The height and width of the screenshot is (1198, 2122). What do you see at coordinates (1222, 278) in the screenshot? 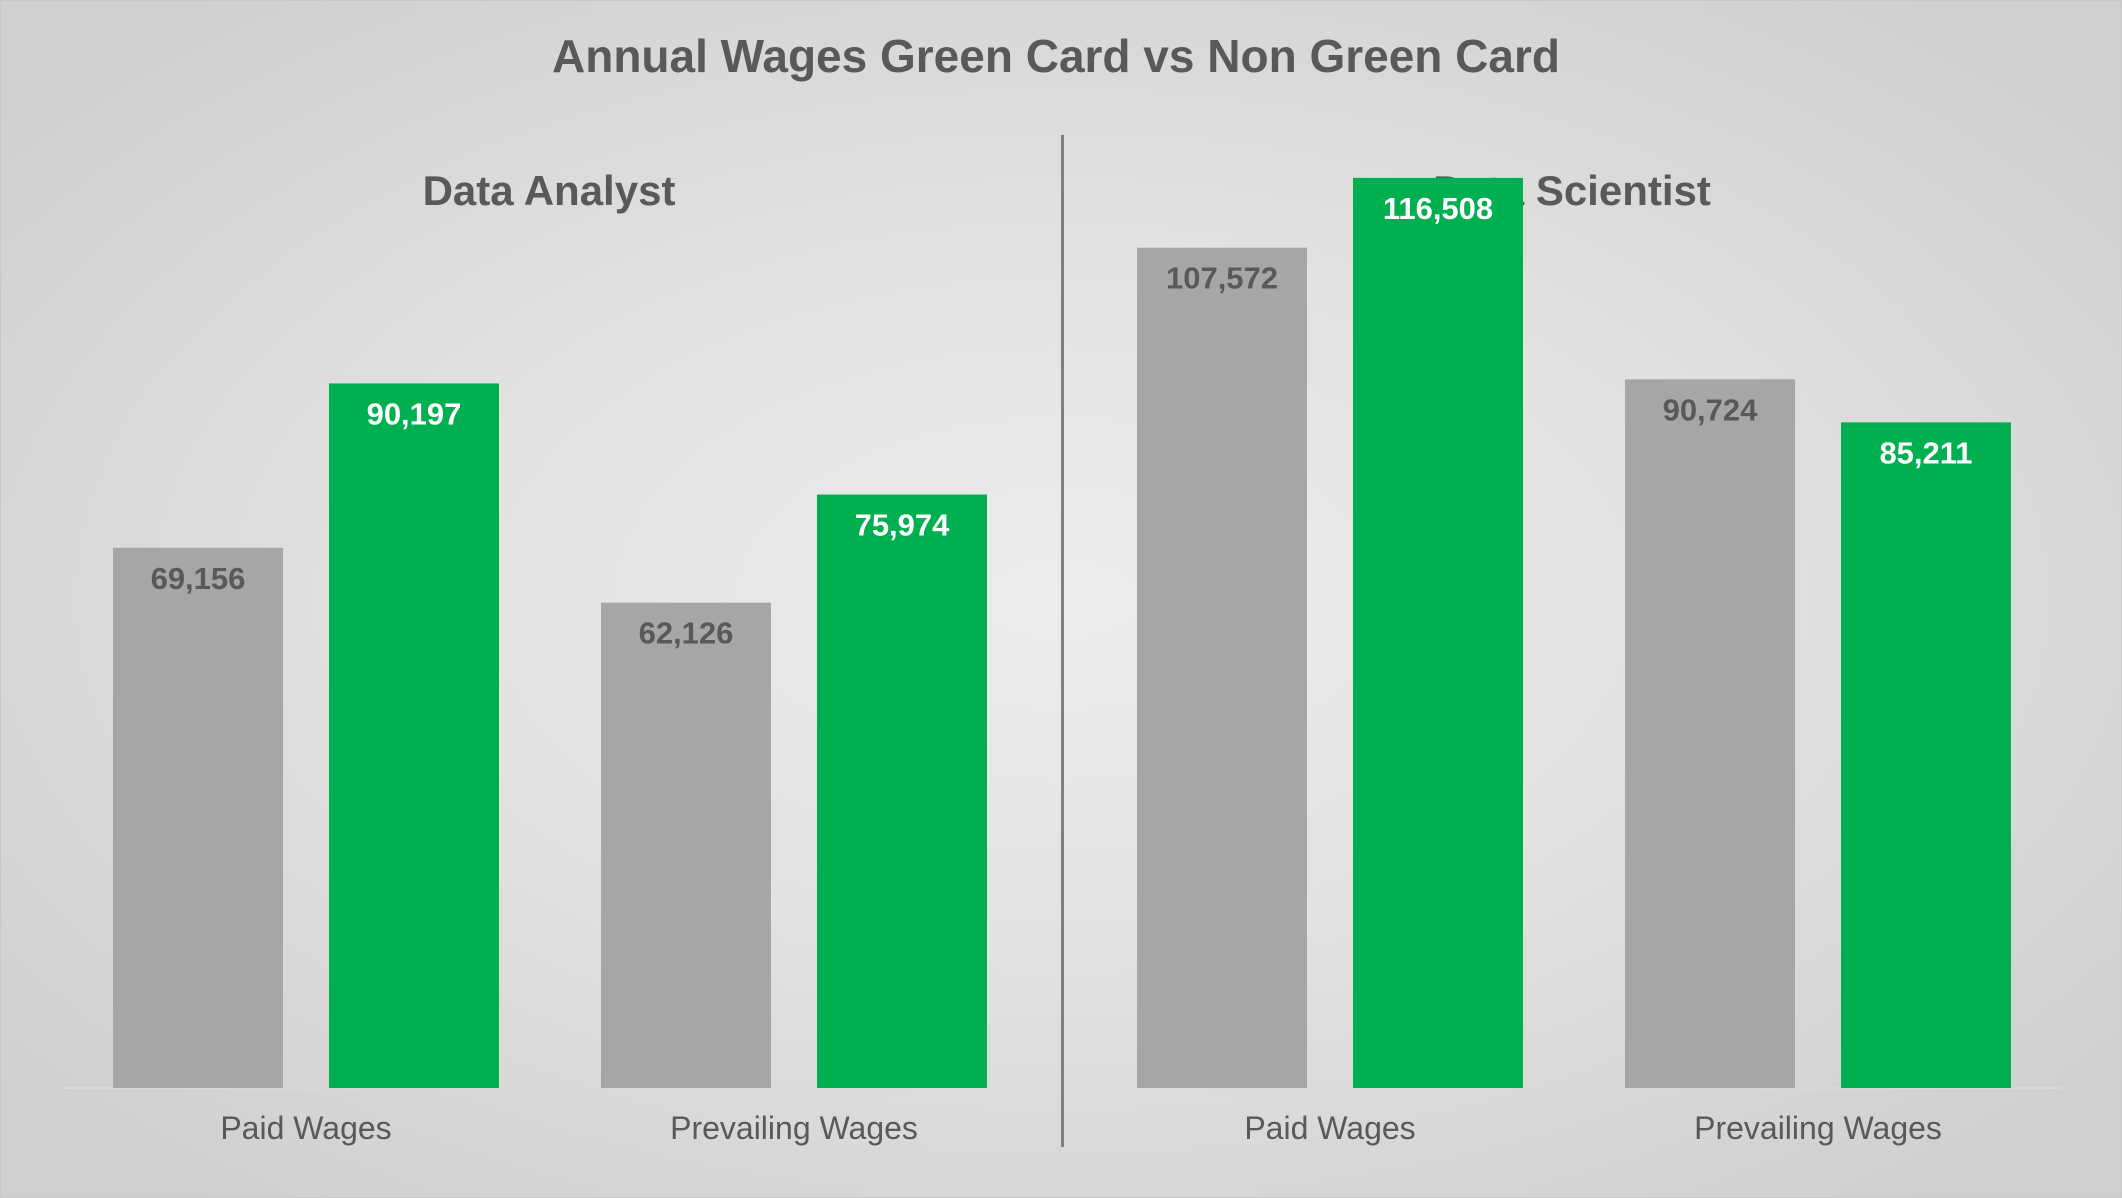
I see `bar-value-label: 107,572` at bounding box center [1222, 278].